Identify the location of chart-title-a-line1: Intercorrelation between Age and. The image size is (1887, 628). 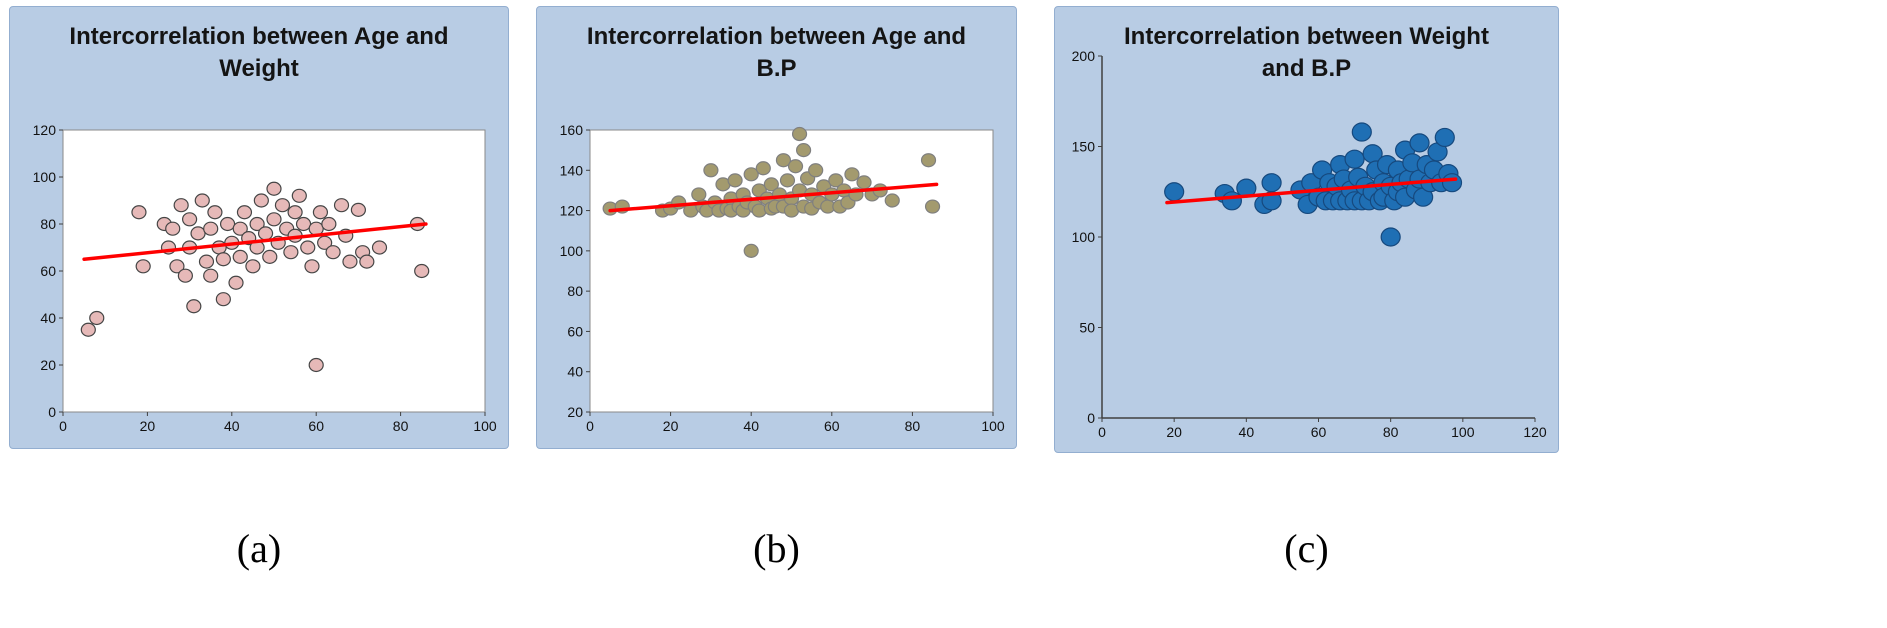
(259, 36).